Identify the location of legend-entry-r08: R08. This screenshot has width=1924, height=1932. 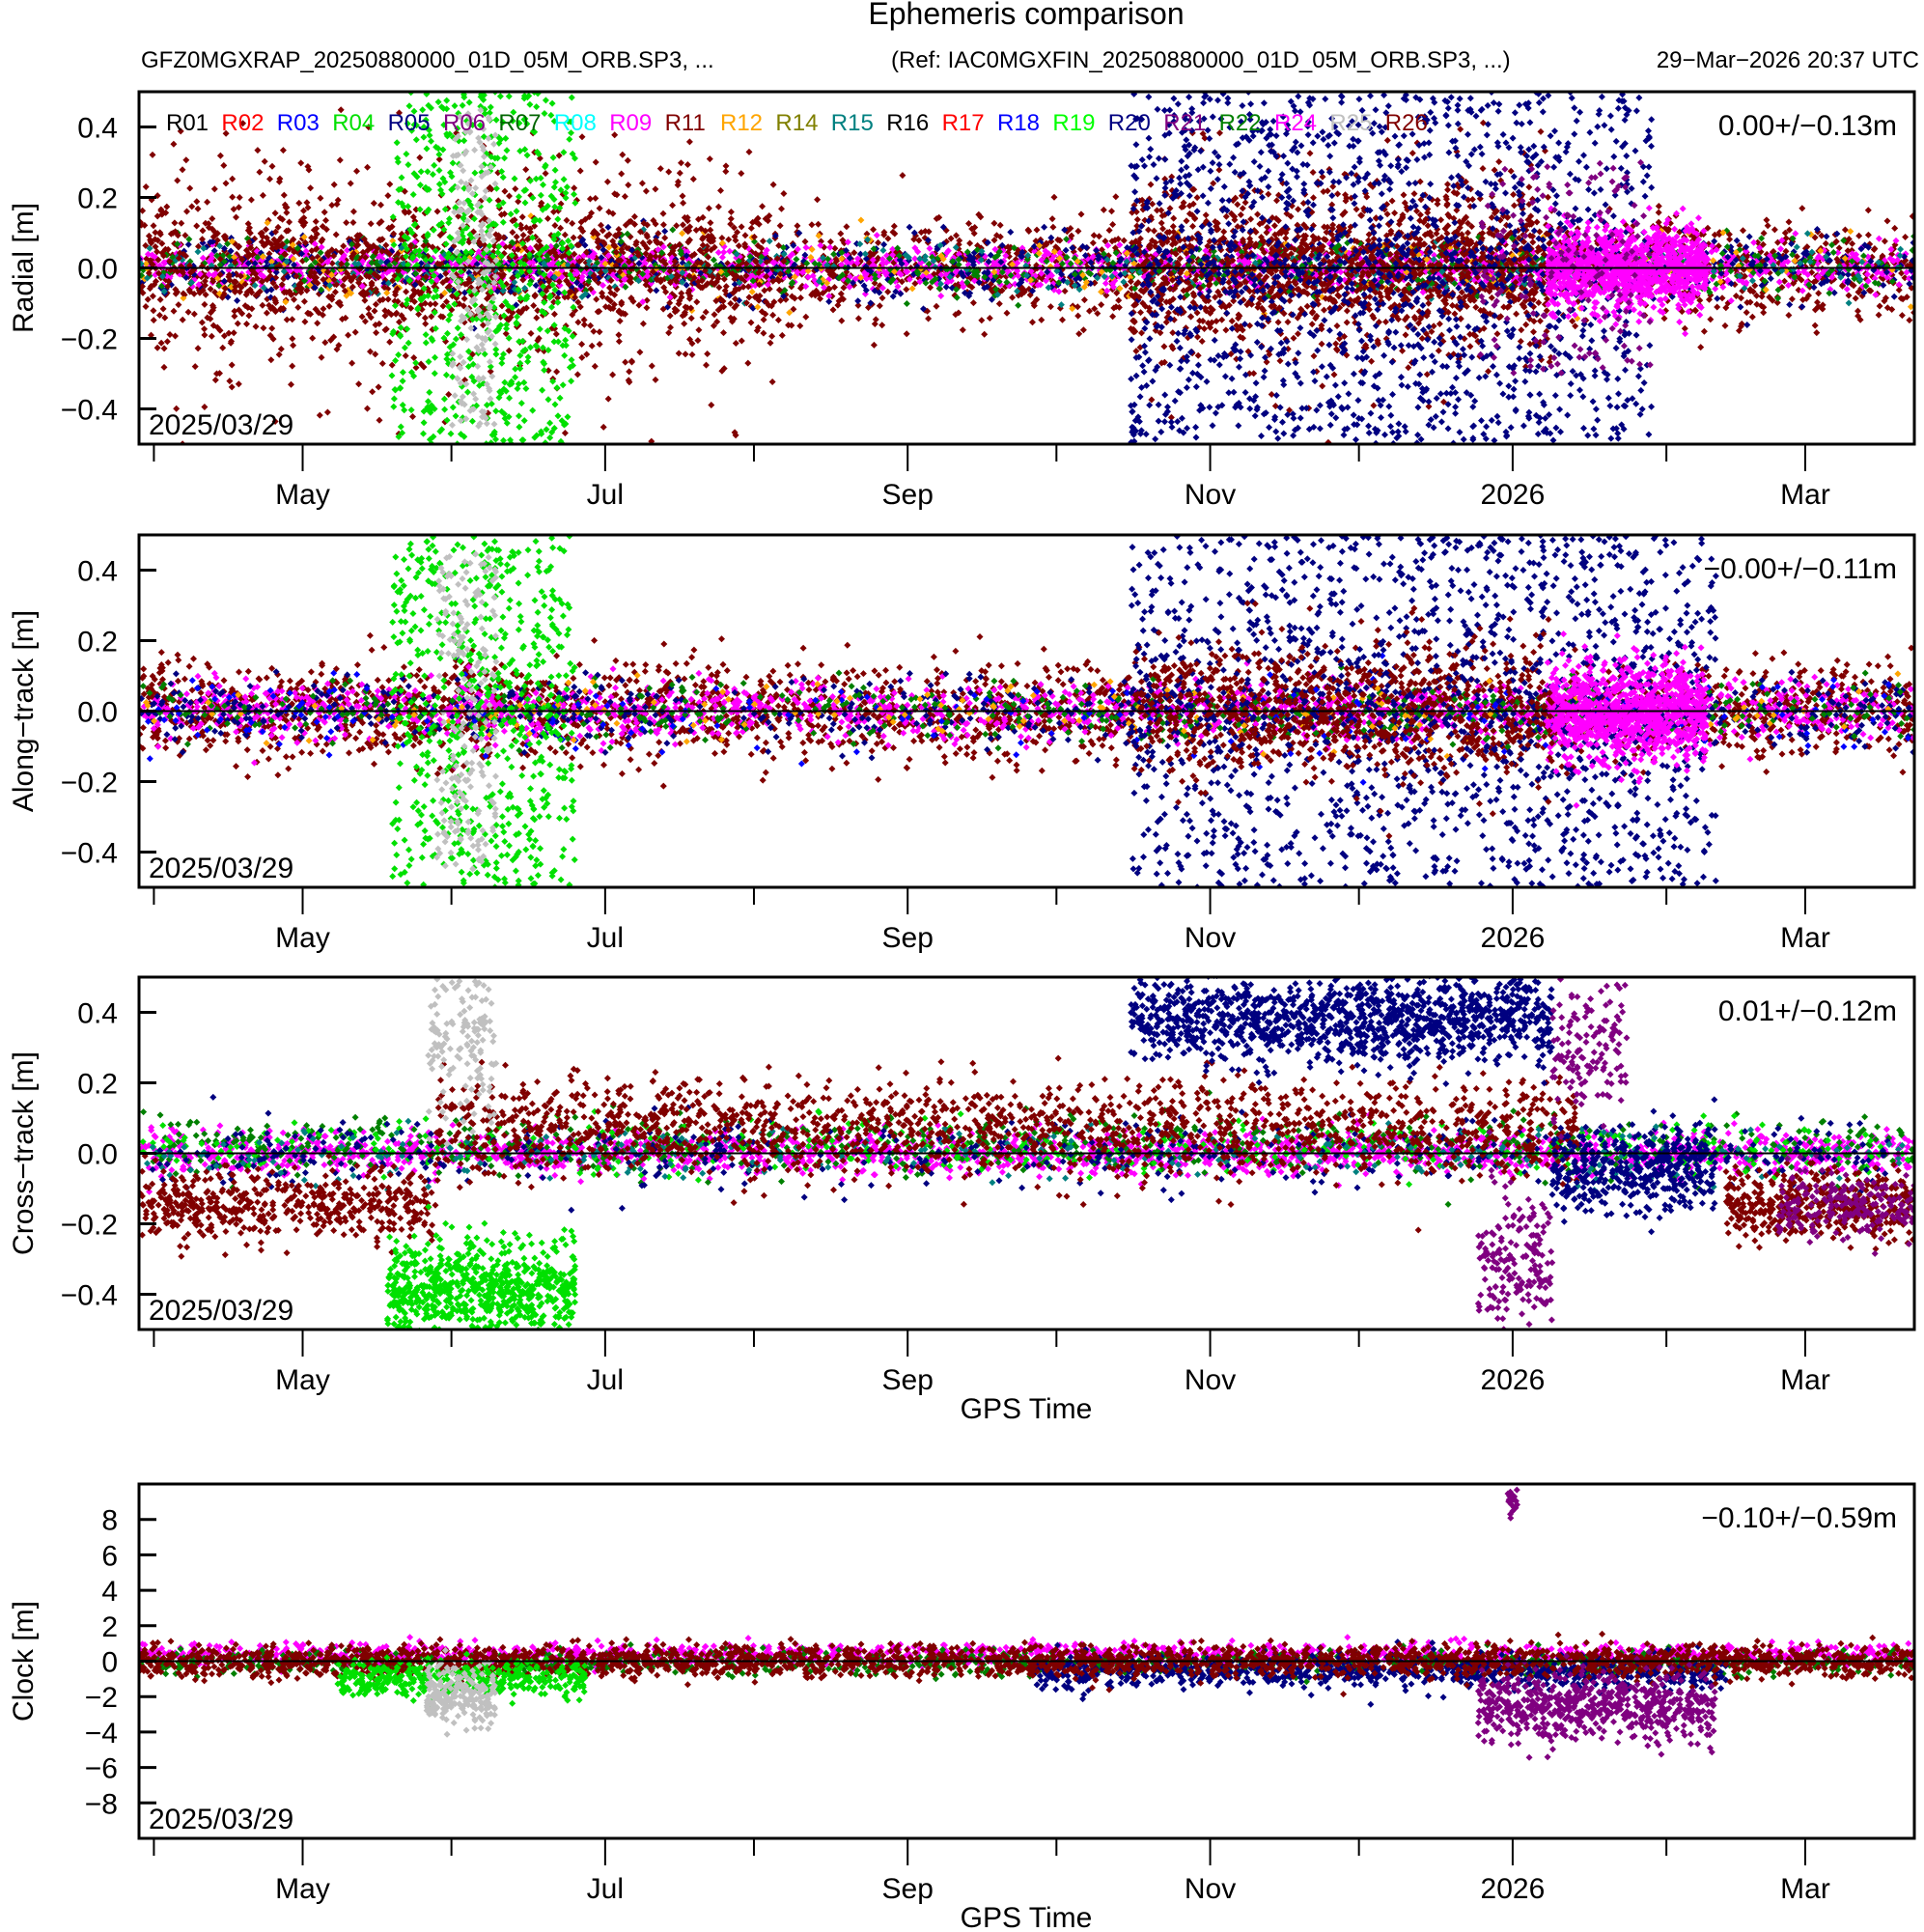
(575, 123).